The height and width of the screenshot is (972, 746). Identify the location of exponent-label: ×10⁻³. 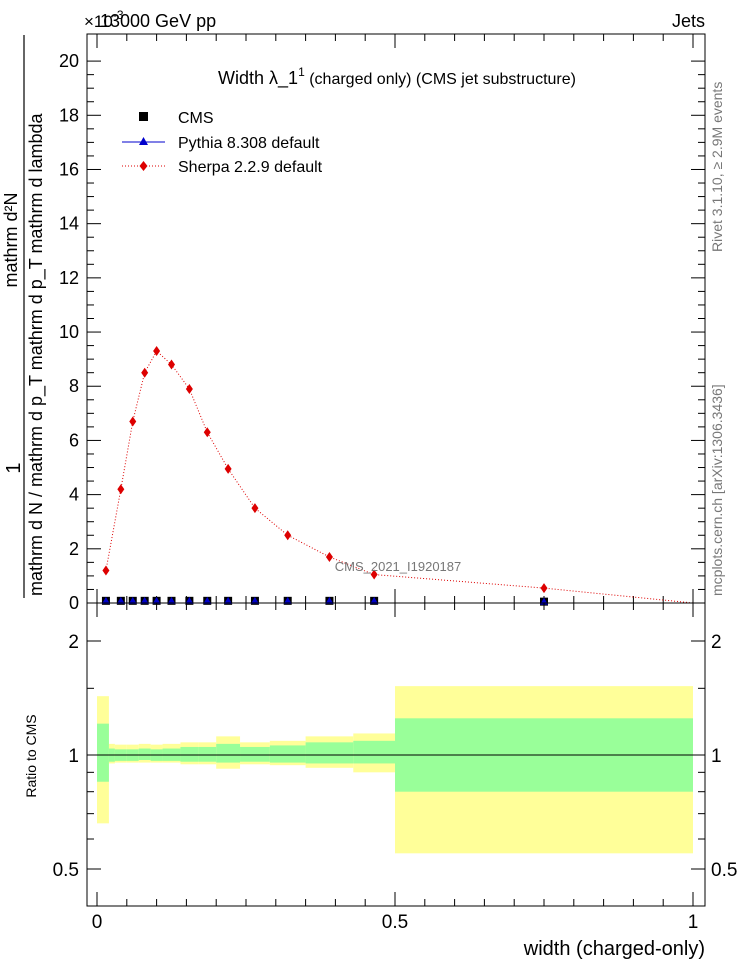
(104, 19).